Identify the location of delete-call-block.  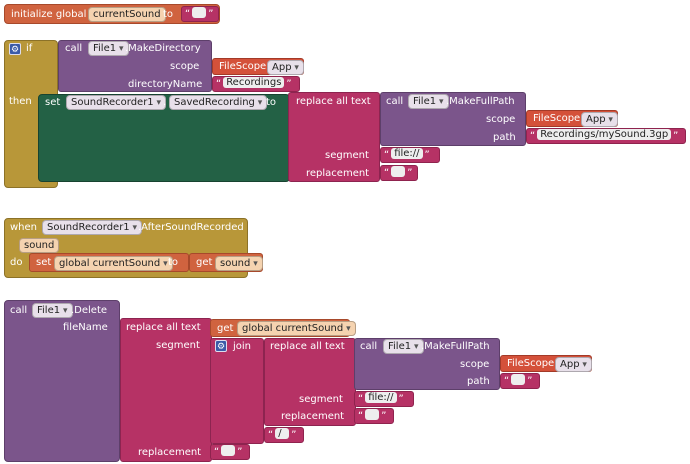
(62, 381).